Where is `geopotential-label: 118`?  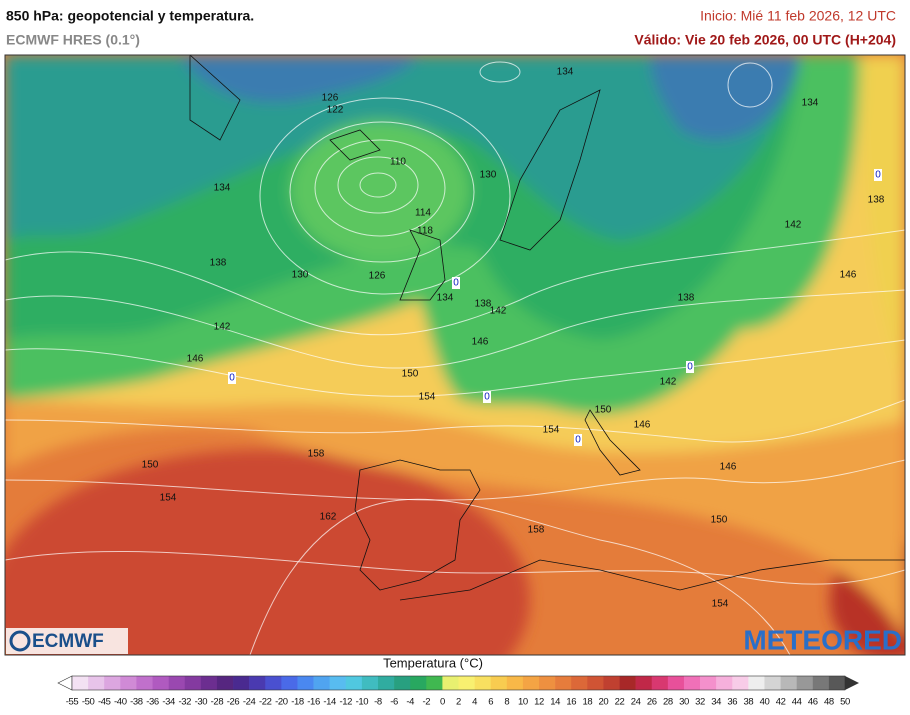
geopotential-label: 118 is located at coordinates (425, 231).